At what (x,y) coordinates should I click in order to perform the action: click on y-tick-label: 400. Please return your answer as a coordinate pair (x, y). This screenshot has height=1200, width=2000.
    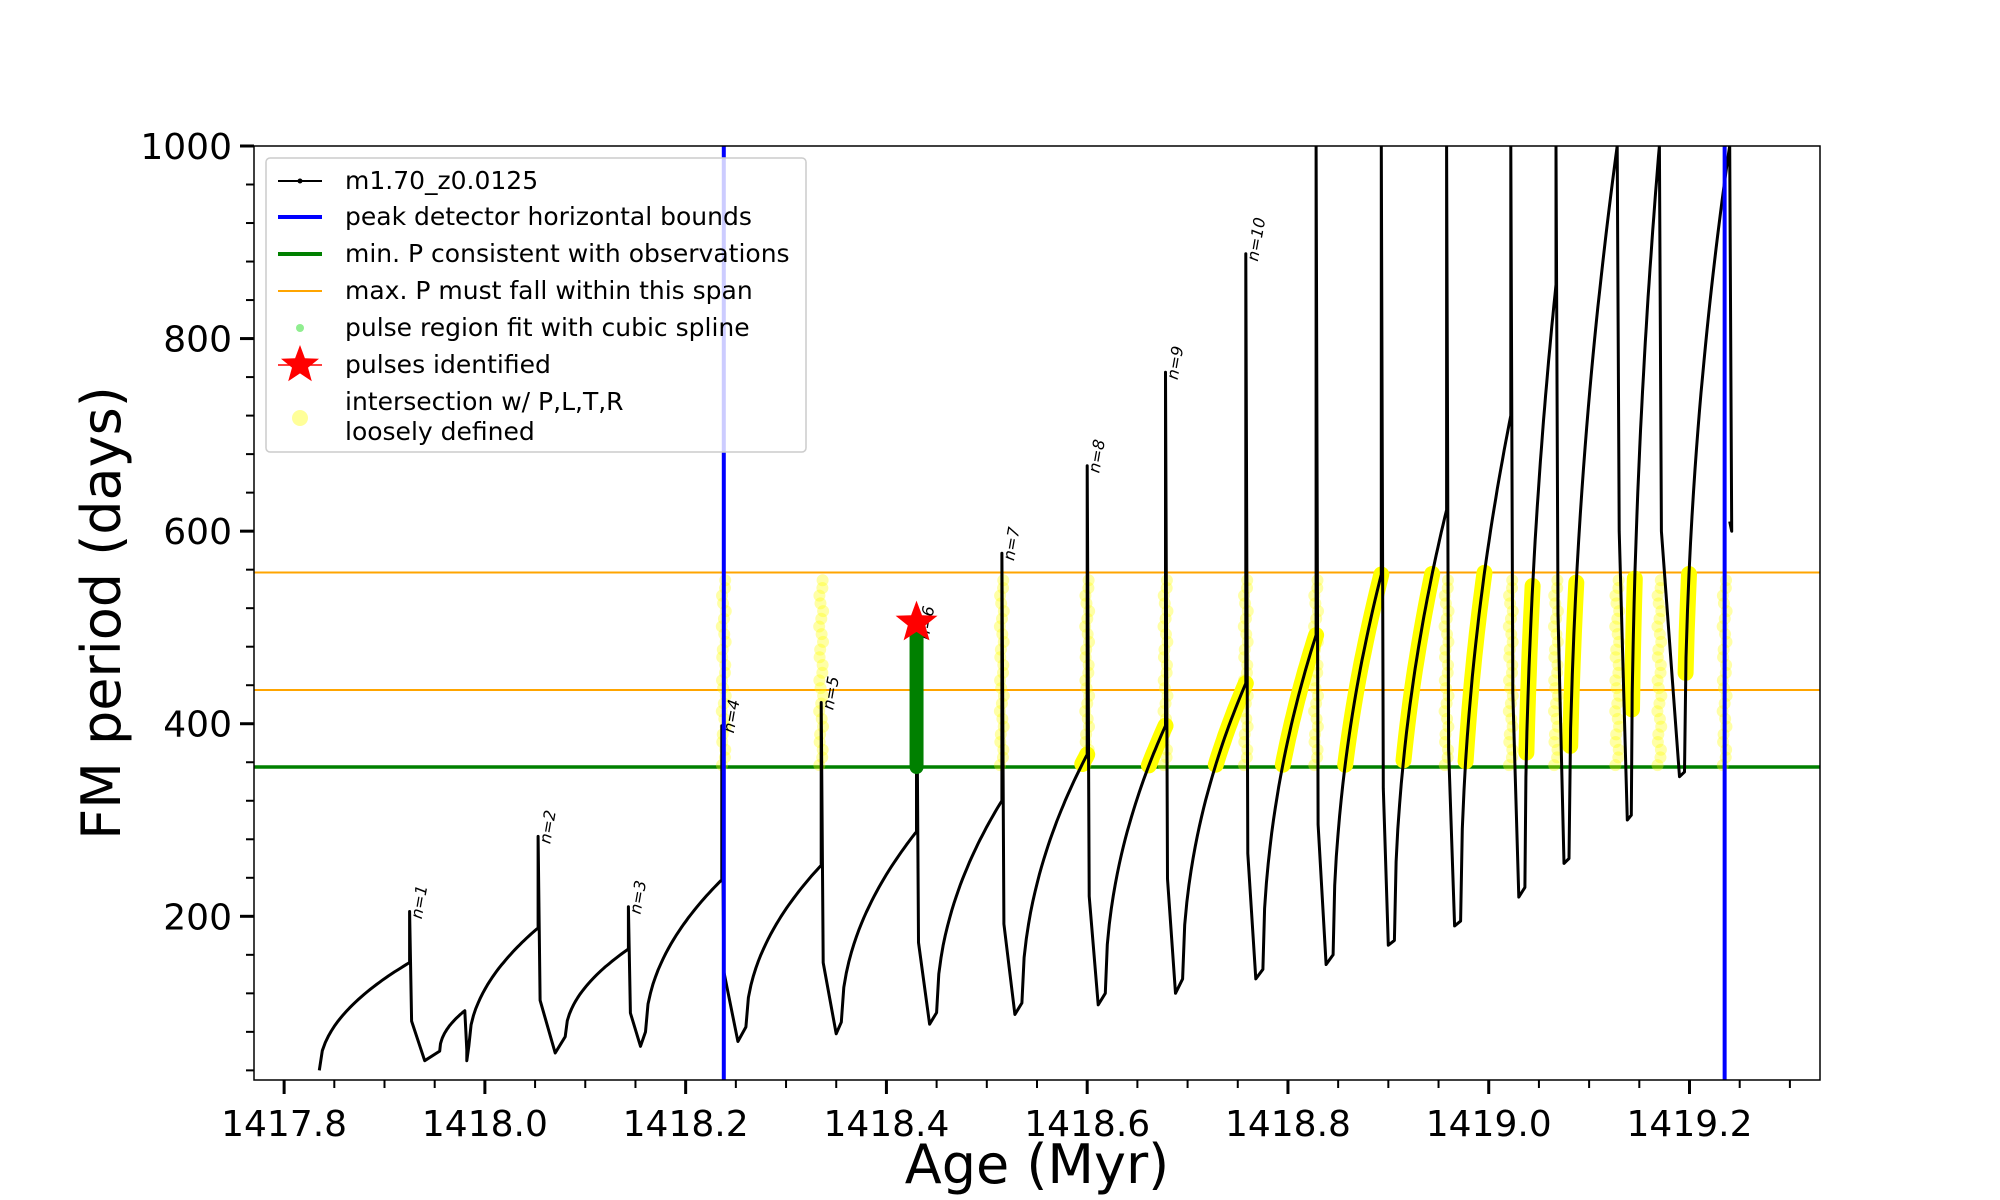
    Looking at the image, I should click on (197, 725).